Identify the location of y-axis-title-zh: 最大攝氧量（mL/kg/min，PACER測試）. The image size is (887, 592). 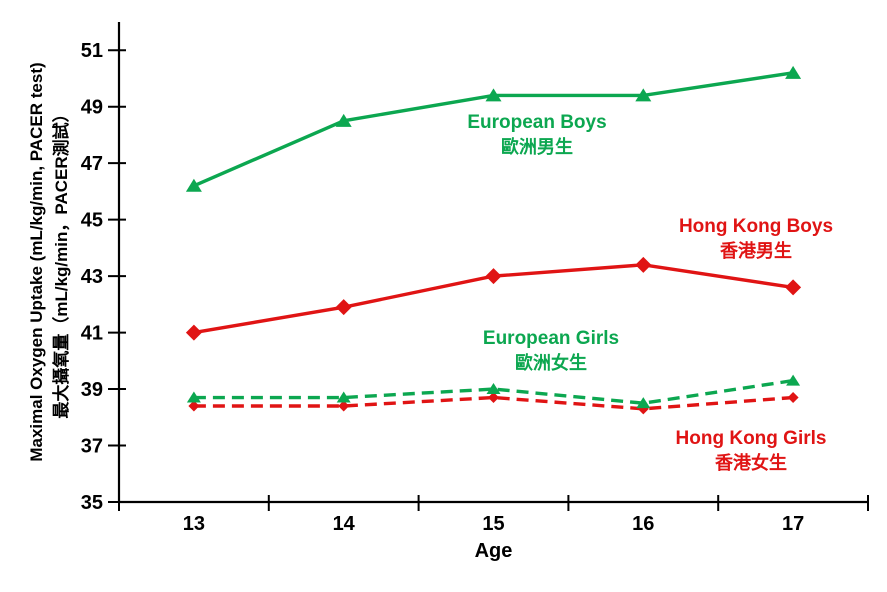
(61, 262).